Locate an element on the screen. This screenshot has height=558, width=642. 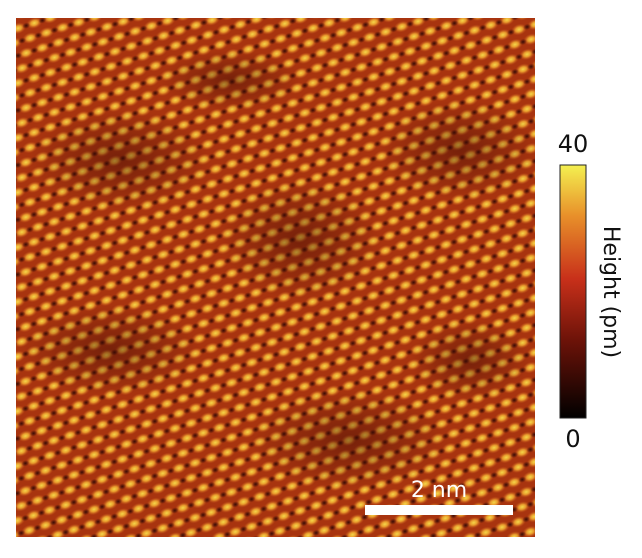
colorbar-label: Height (pm) is located at coordinates (610, 292).